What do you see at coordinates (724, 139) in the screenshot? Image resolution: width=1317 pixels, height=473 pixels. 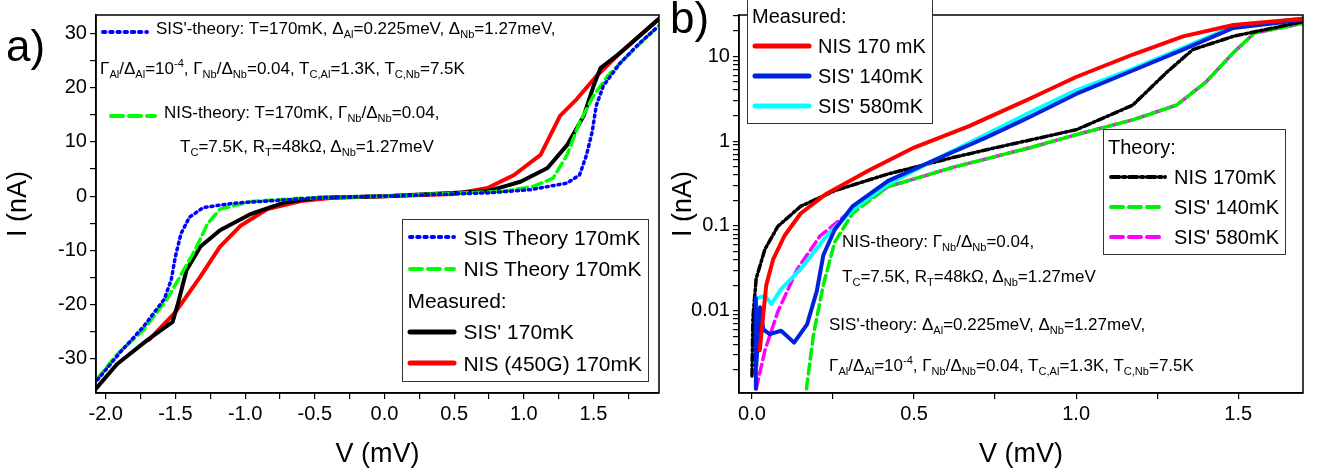 I see `y-tick-label: 1` at bounding box center [724, 139].